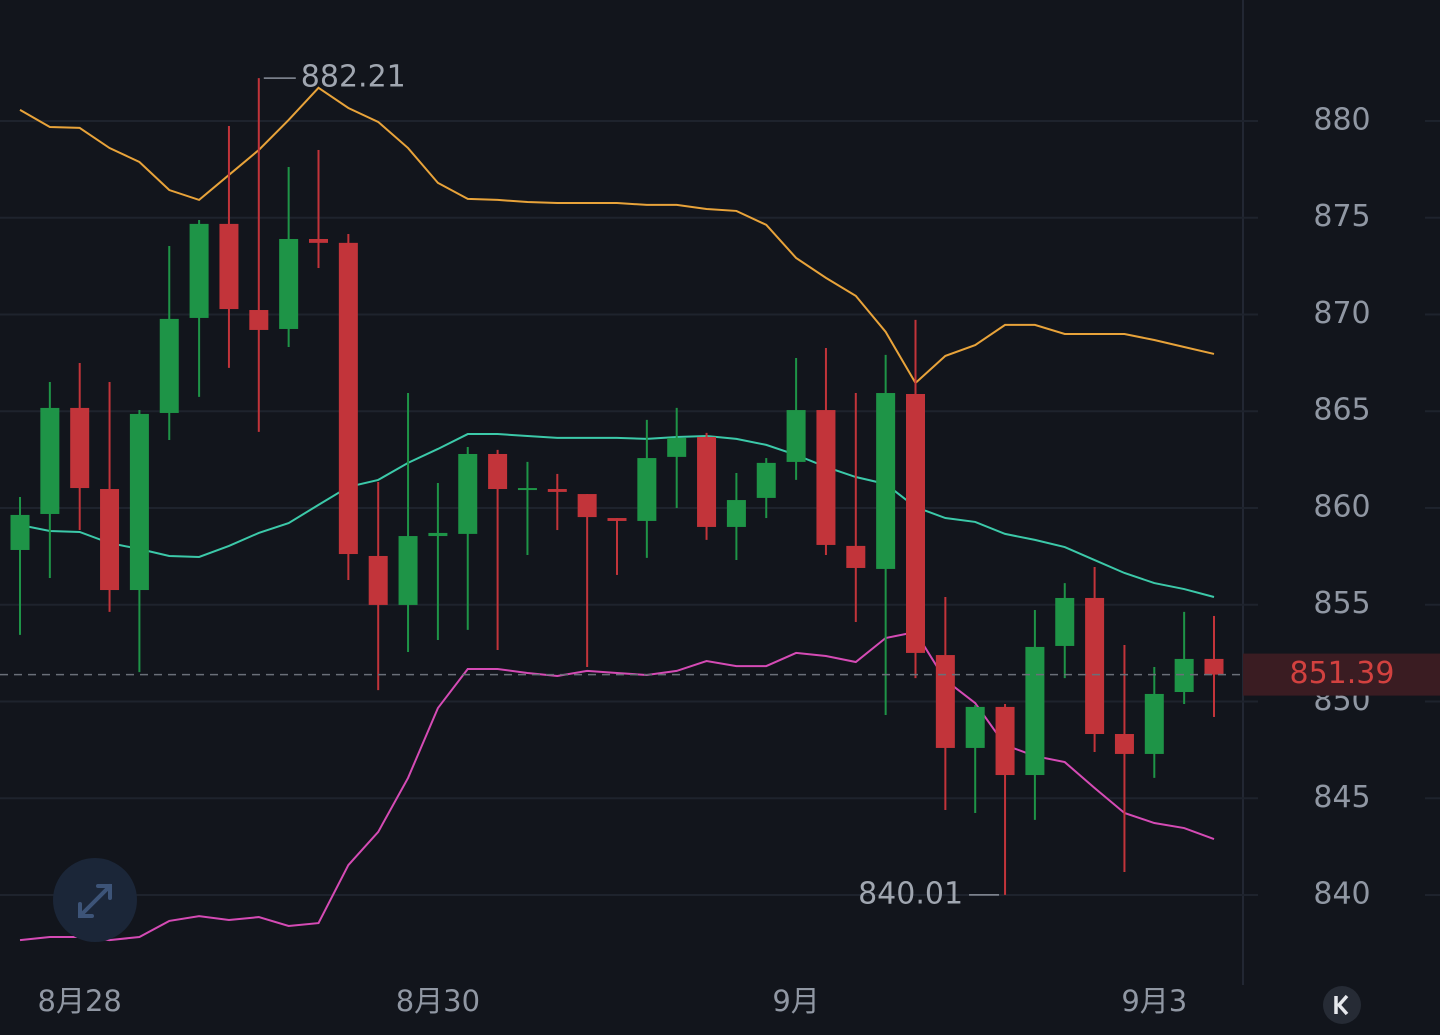 The height and width of the screenshot is (1035, 1440). I want to click on collapse-button, so click(1342, 1005).